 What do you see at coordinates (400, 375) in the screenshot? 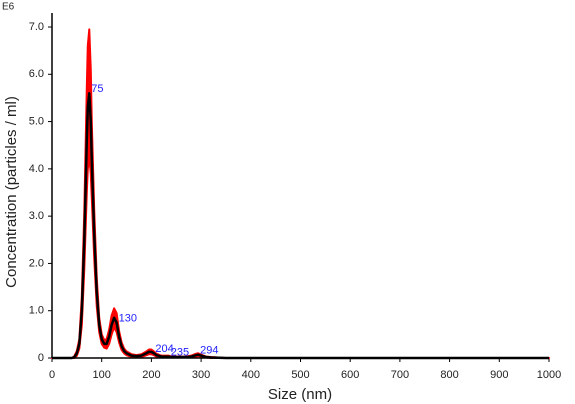
I see `x-tick-label: 700` at bounding box center [400, 375].